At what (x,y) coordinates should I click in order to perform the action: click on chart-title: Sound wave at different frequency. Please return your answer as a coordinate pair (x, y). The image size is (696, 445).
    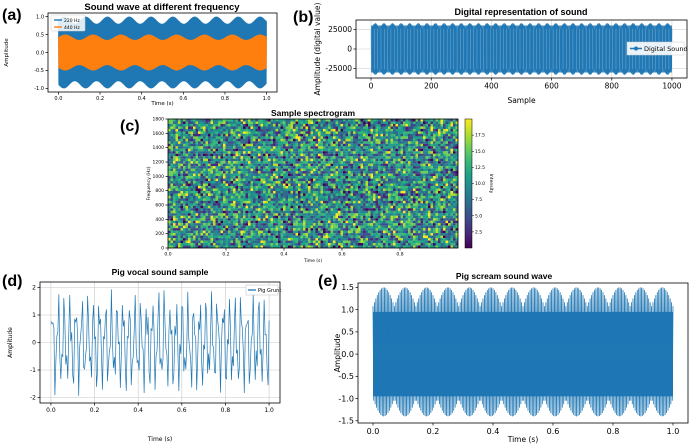
    Looking at the image, I should click on (162, 7).